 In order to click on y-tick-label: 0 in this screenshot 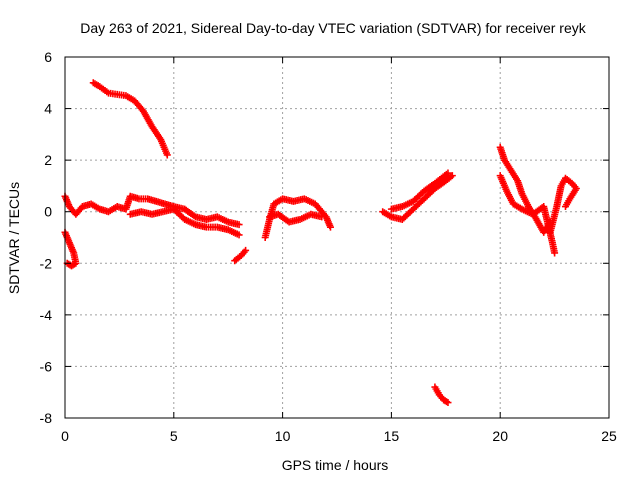, I will do `click(48, 212)`.